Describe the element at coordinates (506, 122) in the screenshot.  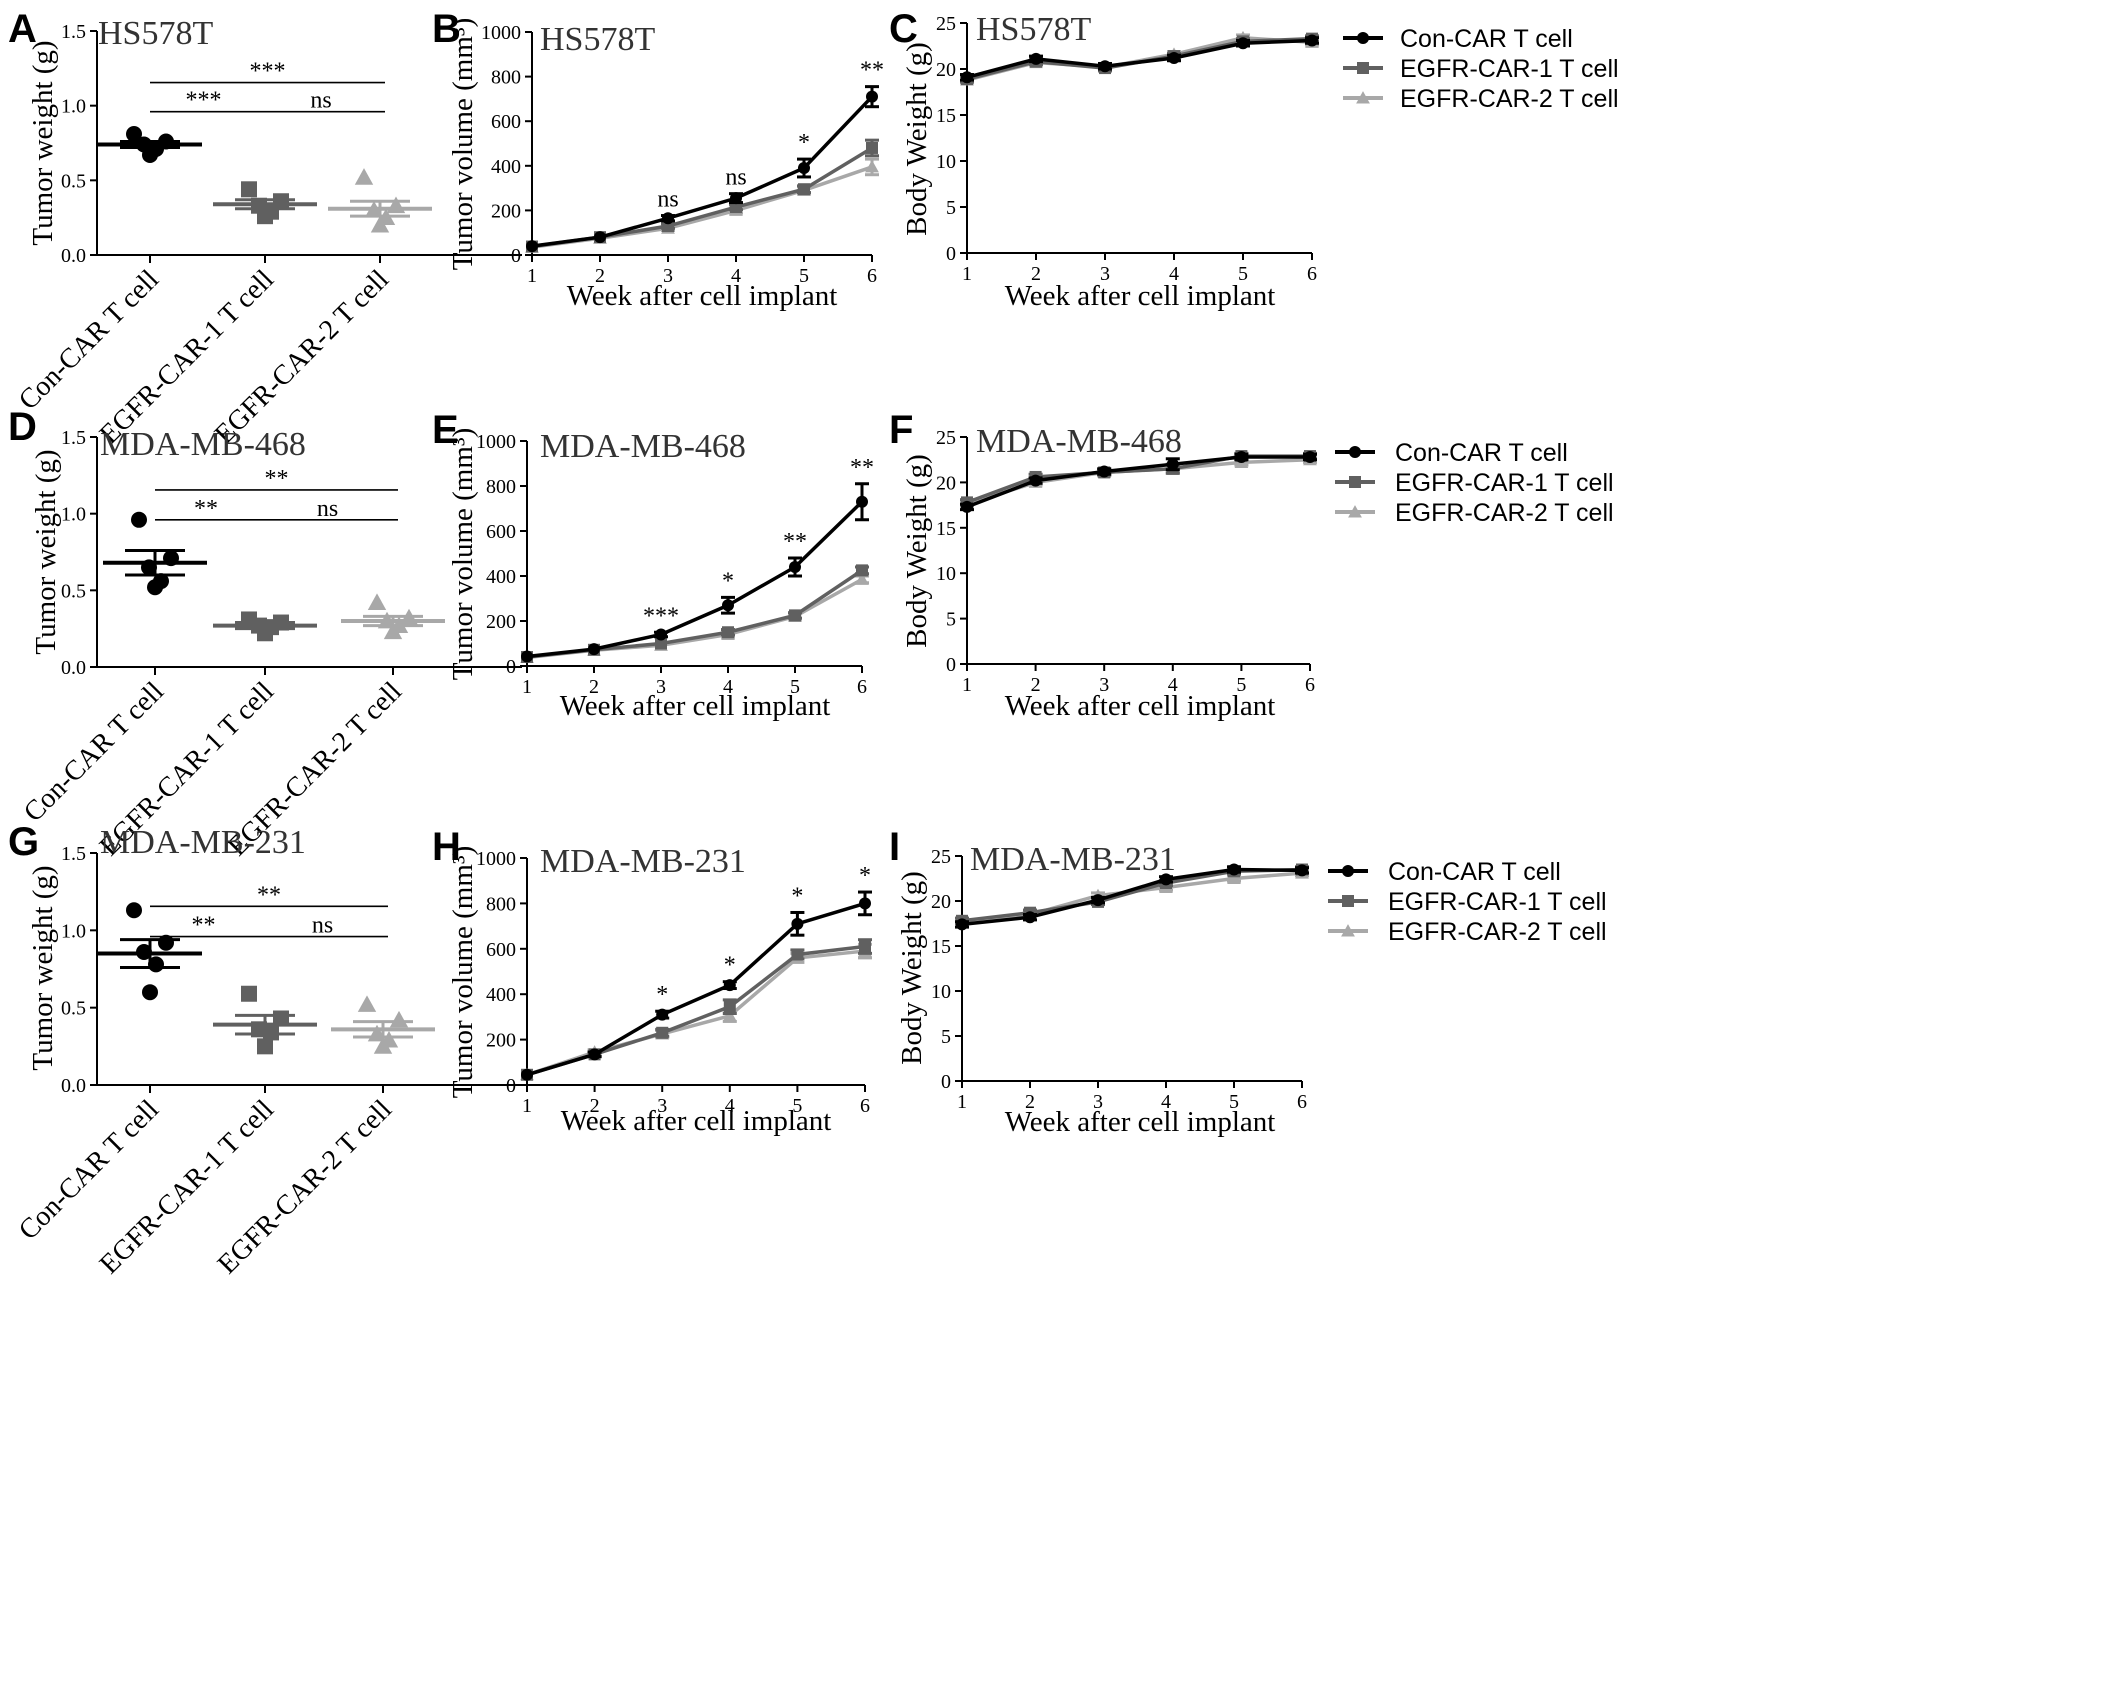
I see `y-tick-label: 600` at that location.